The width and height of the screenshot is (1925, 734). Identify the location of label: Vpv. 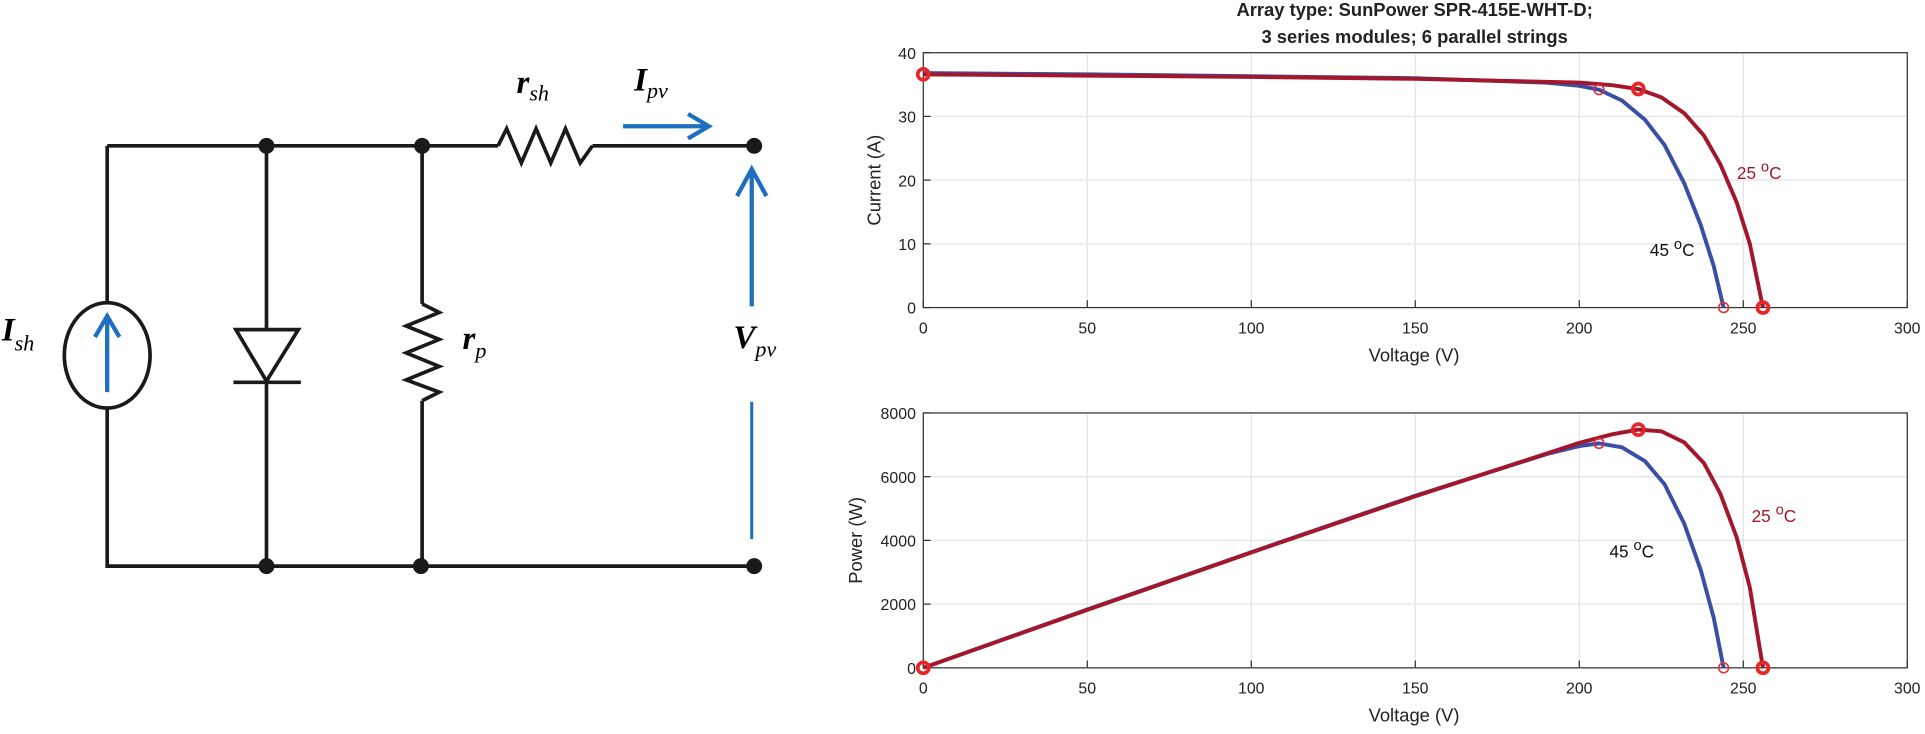
(754, 341).